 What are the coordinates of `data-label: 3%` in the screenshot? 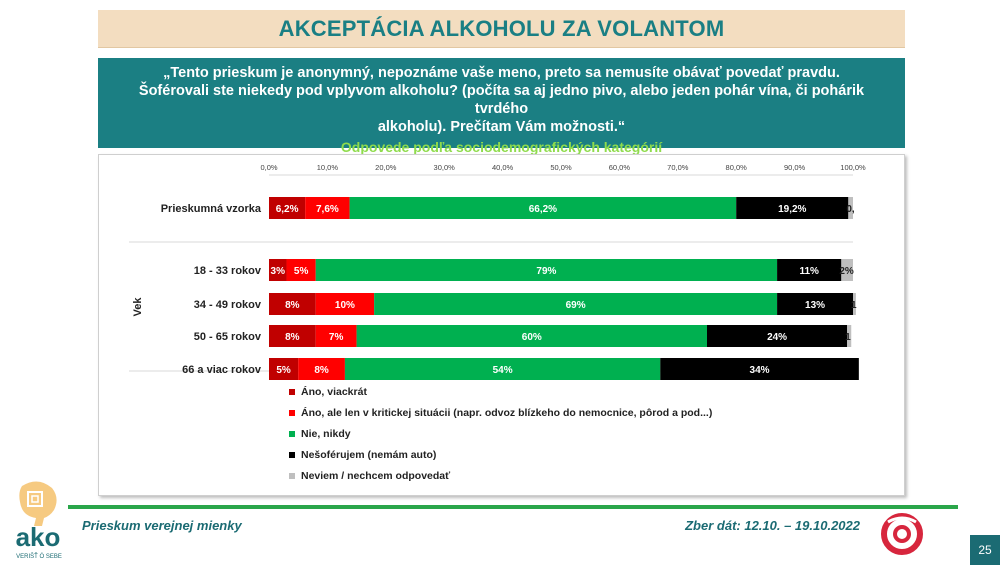 It's located at (278, 271).